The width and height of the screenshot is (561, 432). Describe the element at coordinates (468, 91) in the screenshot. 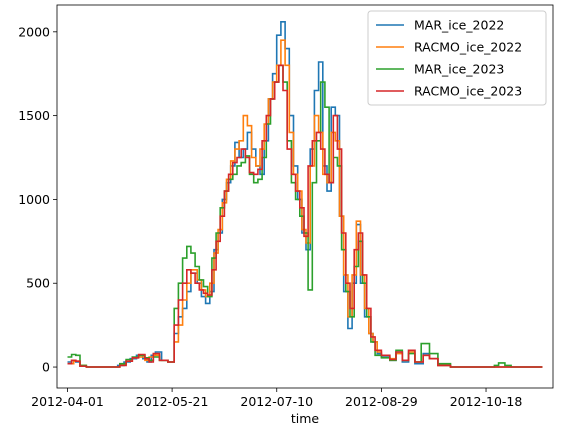

I see `legend-label: RACMO_ice_2023` at that location.